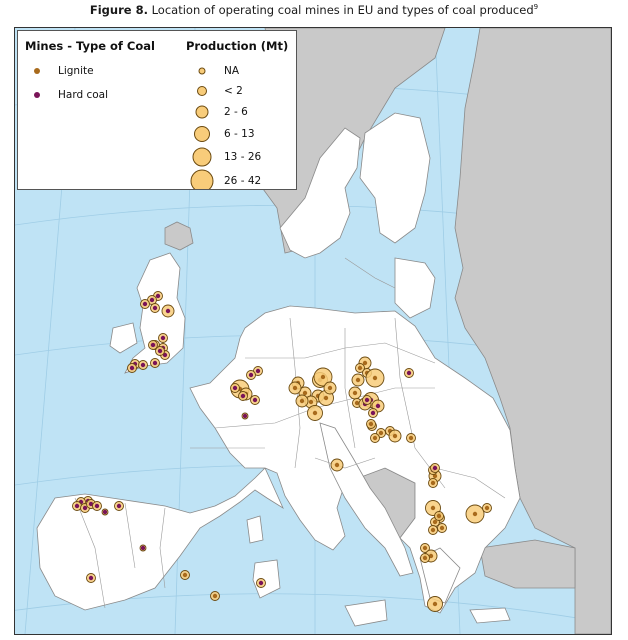  I want to click on footnote-ref: 9, so click(536, 7).